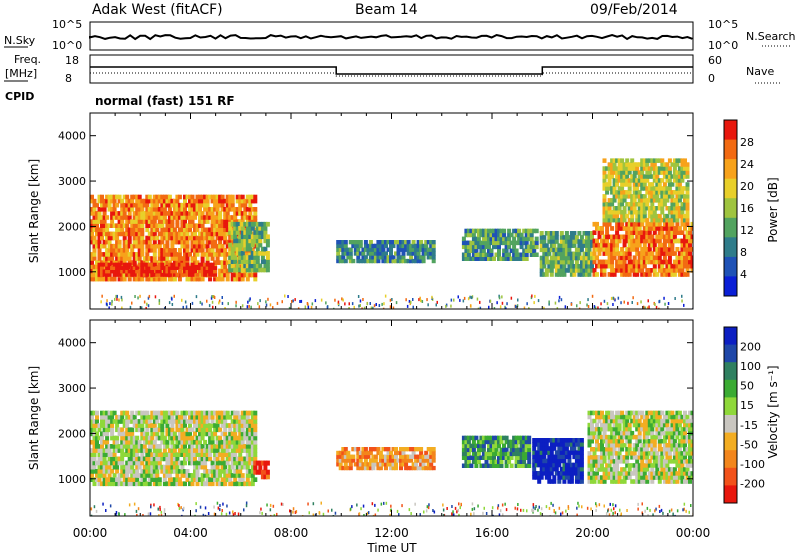 The height and width of the screenshot is (554, 800). I want to click on nsky-tick-low: 10^0, so click(67, 45).